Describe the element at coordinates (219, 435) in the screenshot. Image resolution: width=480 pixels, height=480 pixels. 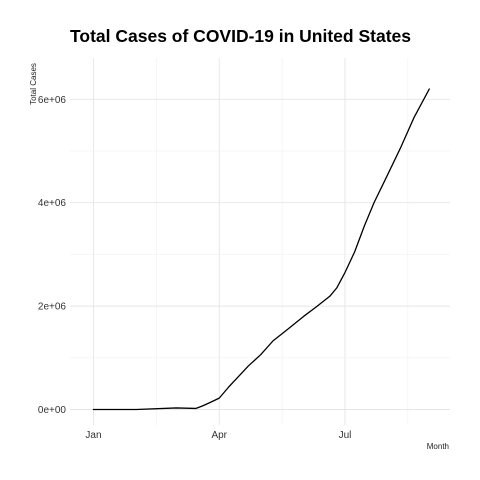
I see `x-tick-label: Apr` at that location.